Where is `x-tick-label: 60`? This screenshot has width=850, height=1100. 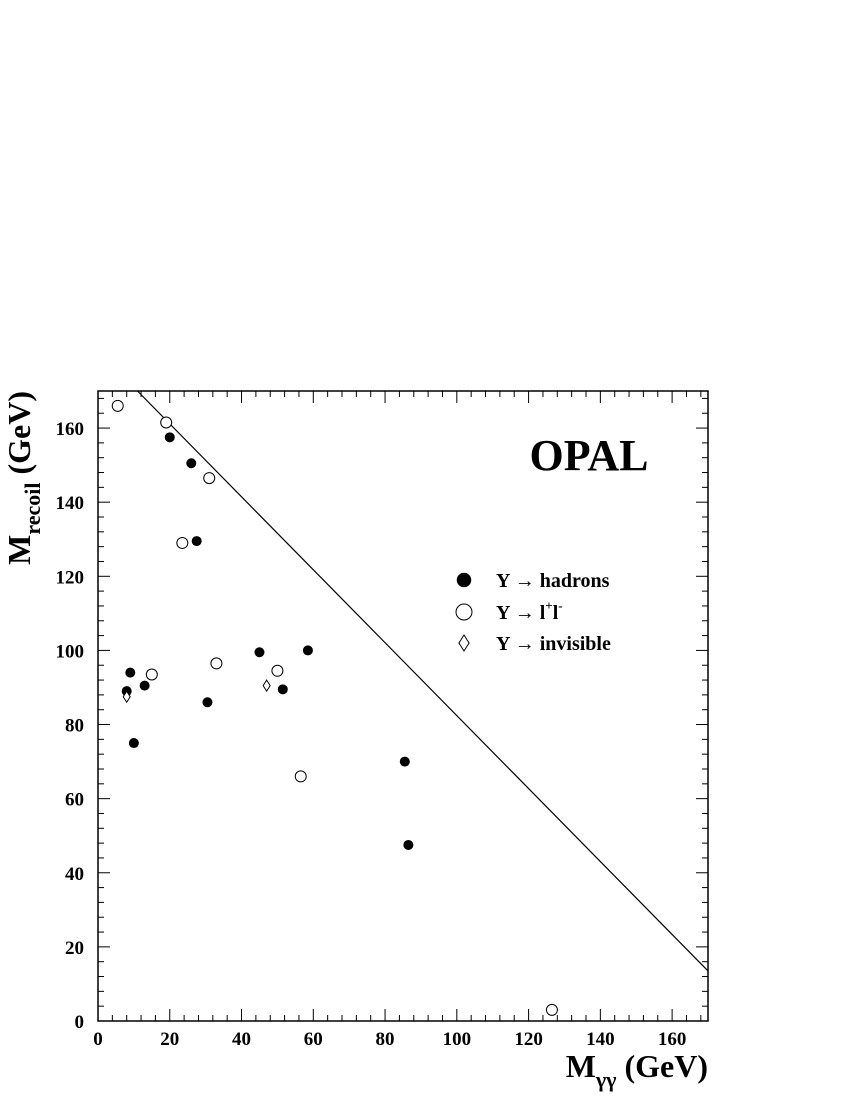 x-tick-label: 60 is located at coordinates (313, 1039).